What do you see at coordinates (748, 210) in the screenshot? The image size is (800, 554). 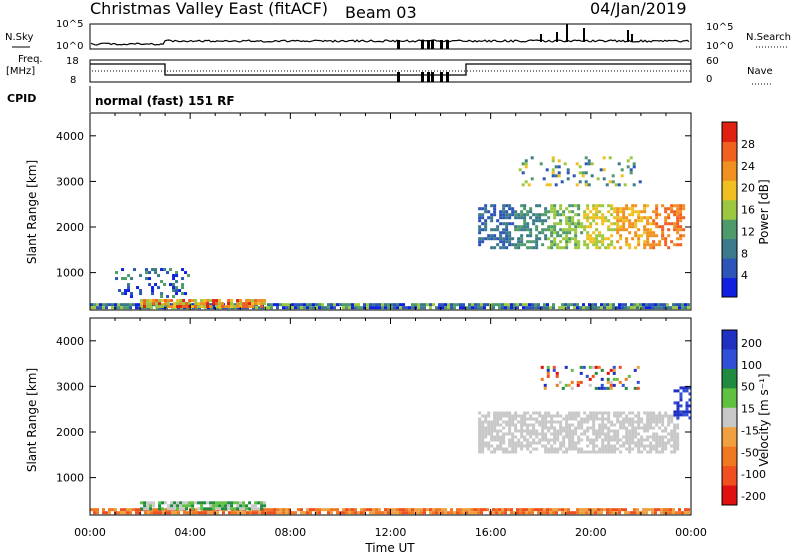 I see `colorbar-tick-label: 16` at bounding box center [748, 210].